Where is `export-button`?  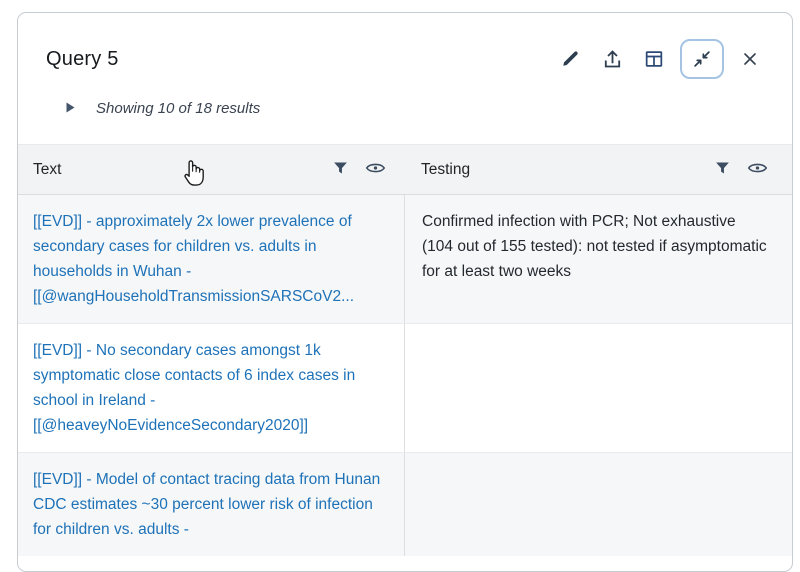 export-button is located at coordinates (612, 59).